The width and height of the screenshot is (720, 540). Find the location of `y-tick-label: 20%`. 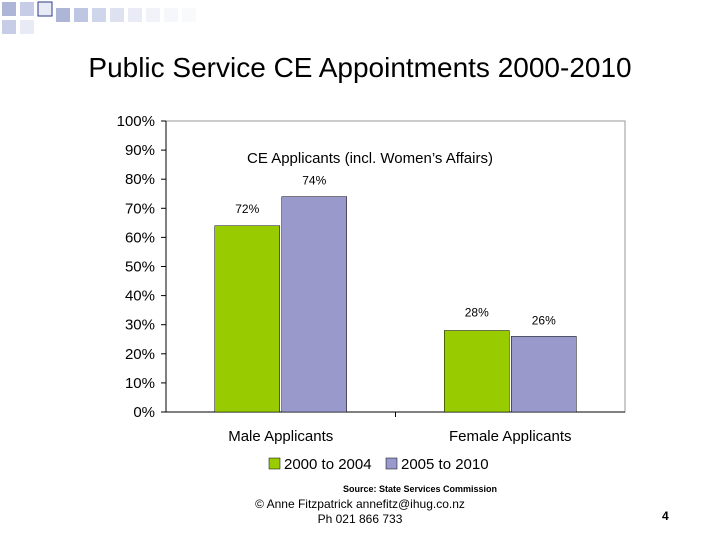

y-tick-label: 20% is located at coordinates (140, 354).